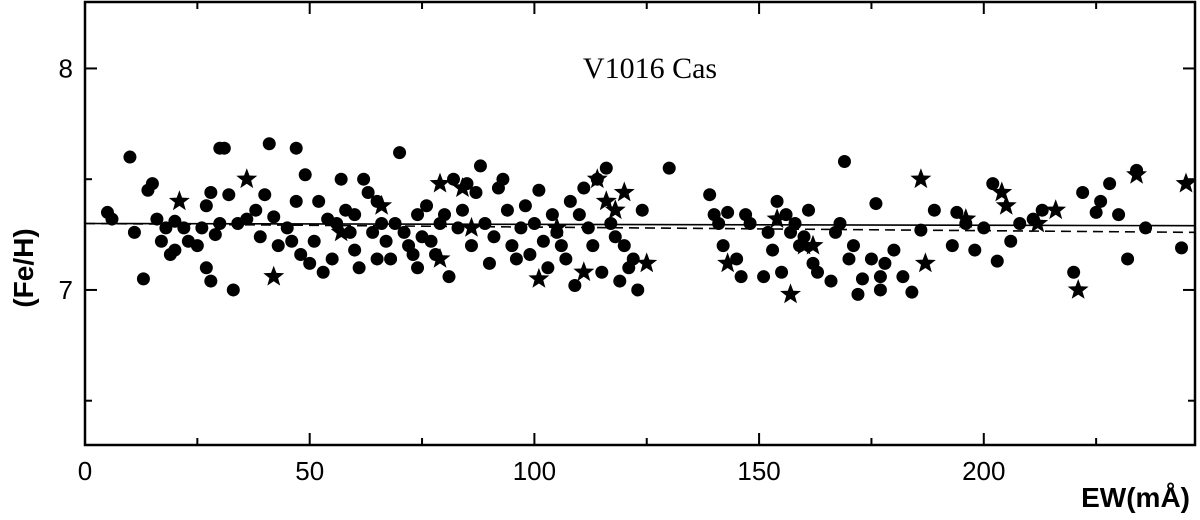 The width and height of the screenshot is (1200, 520). Describe the element at coordinates (758, 471) in the screenshot. I see `x-tick-label: 150` at that location.